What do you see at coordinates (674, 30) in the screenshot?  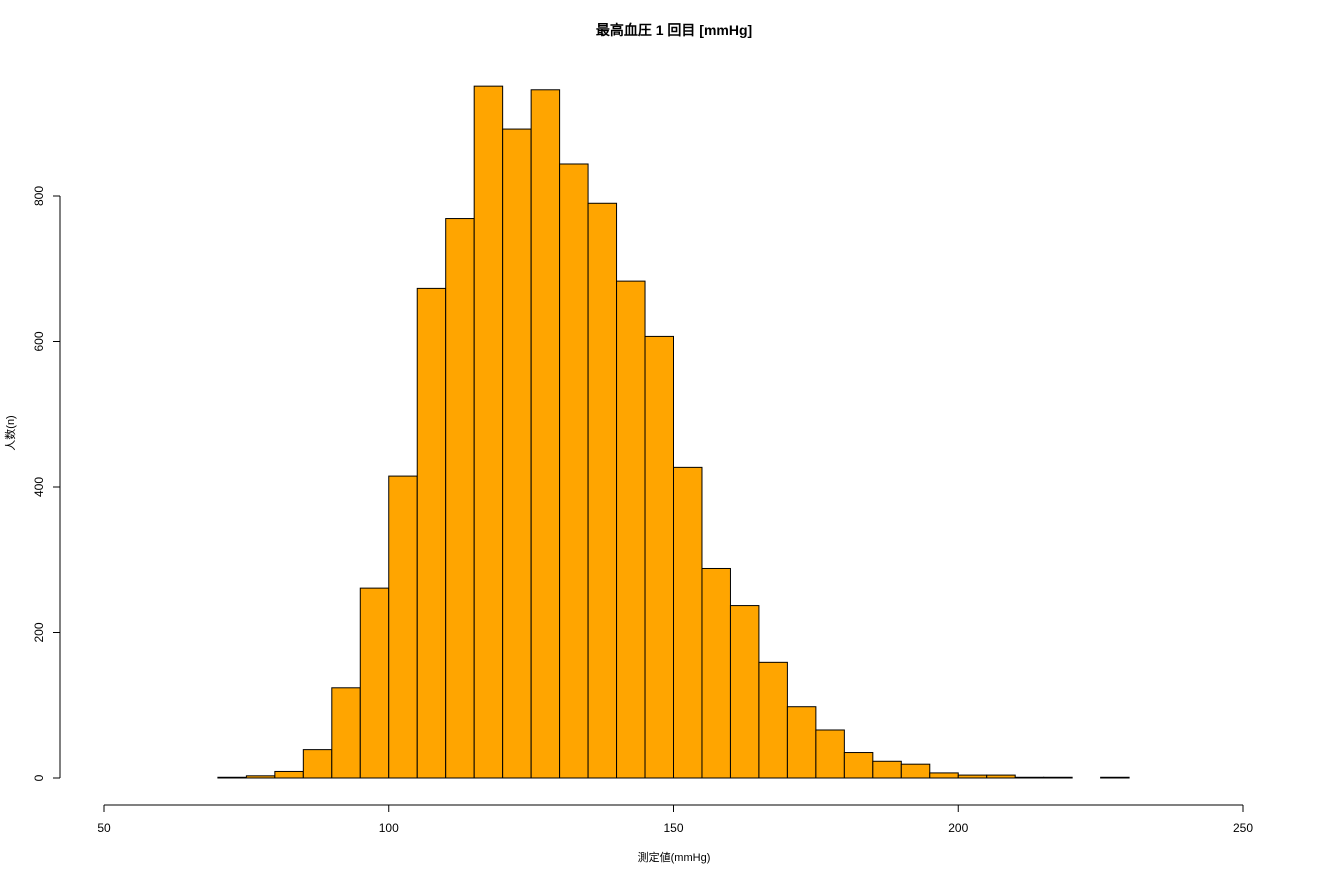 I see `chart-title: 最高血圧 1 回目 [mmHg]` at bounding box center [674, 30].